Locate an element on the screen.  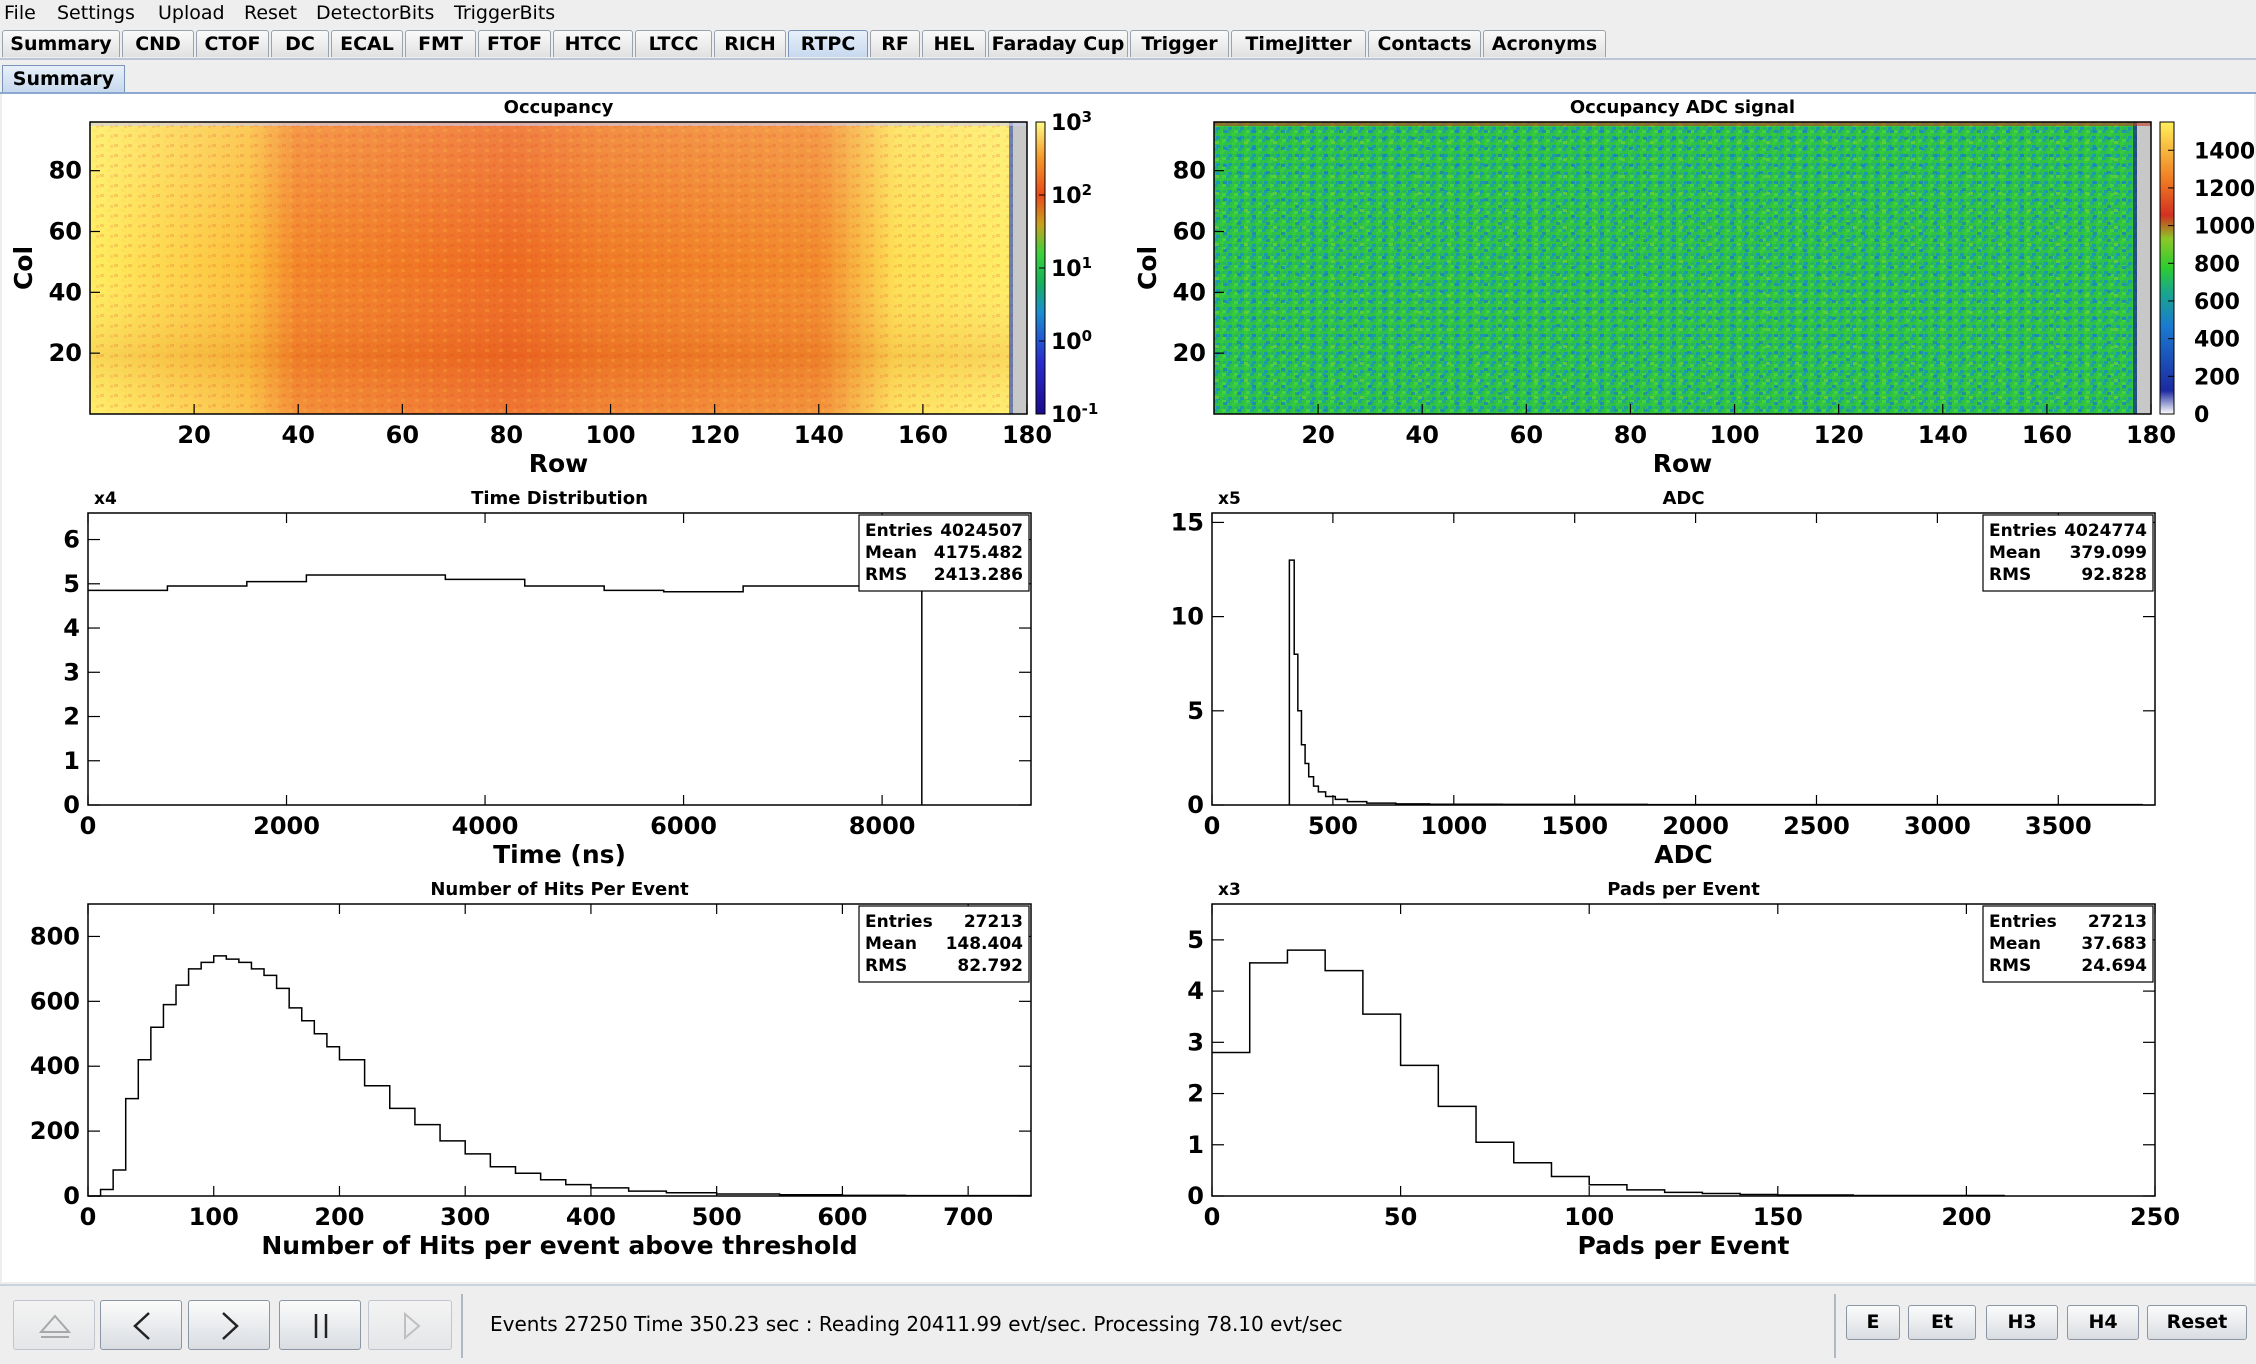
tab-cnd: CND is located at coordinates (158, 43).